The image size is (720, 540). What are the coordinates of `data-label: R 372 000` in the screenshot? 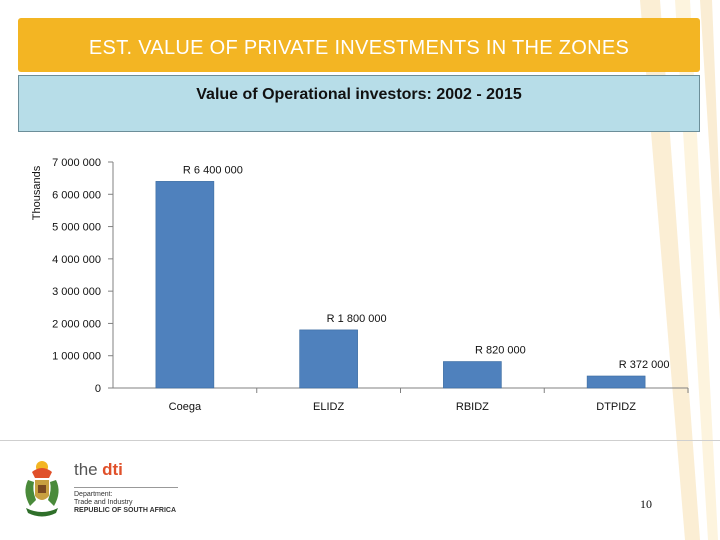 It's located at (644, 365).